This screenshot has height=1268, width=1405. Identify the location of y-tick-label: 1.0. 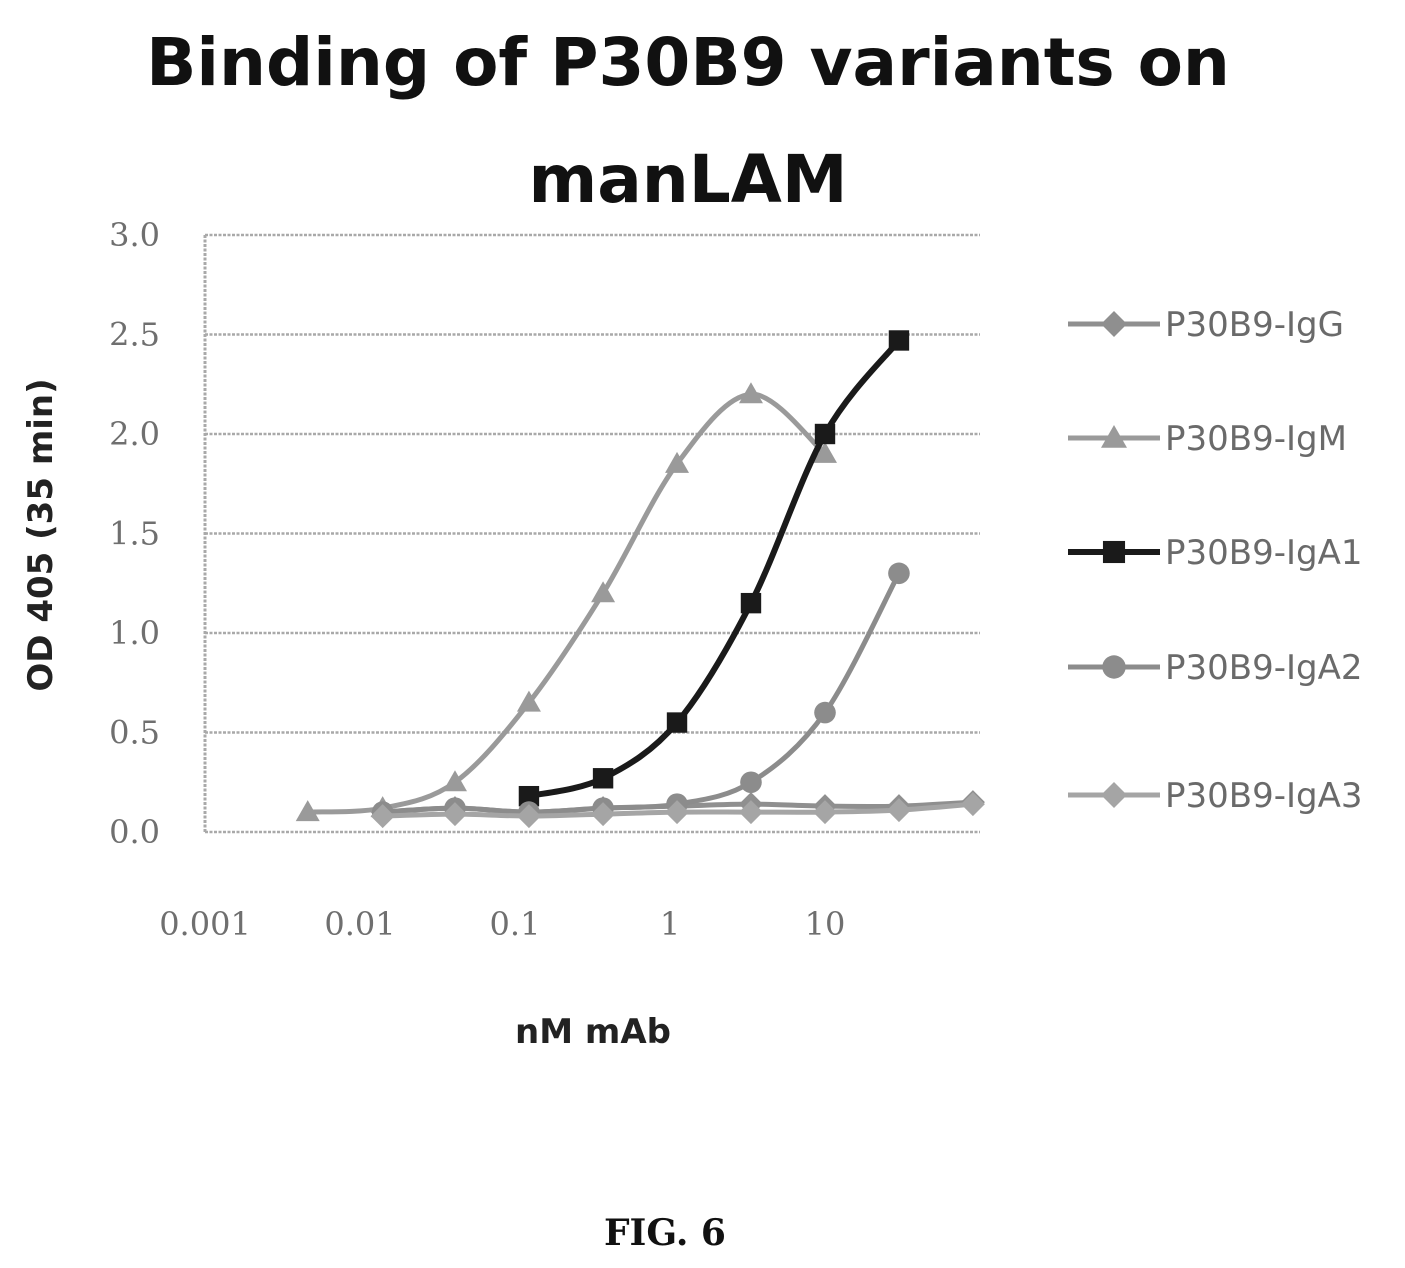
(134, 633).